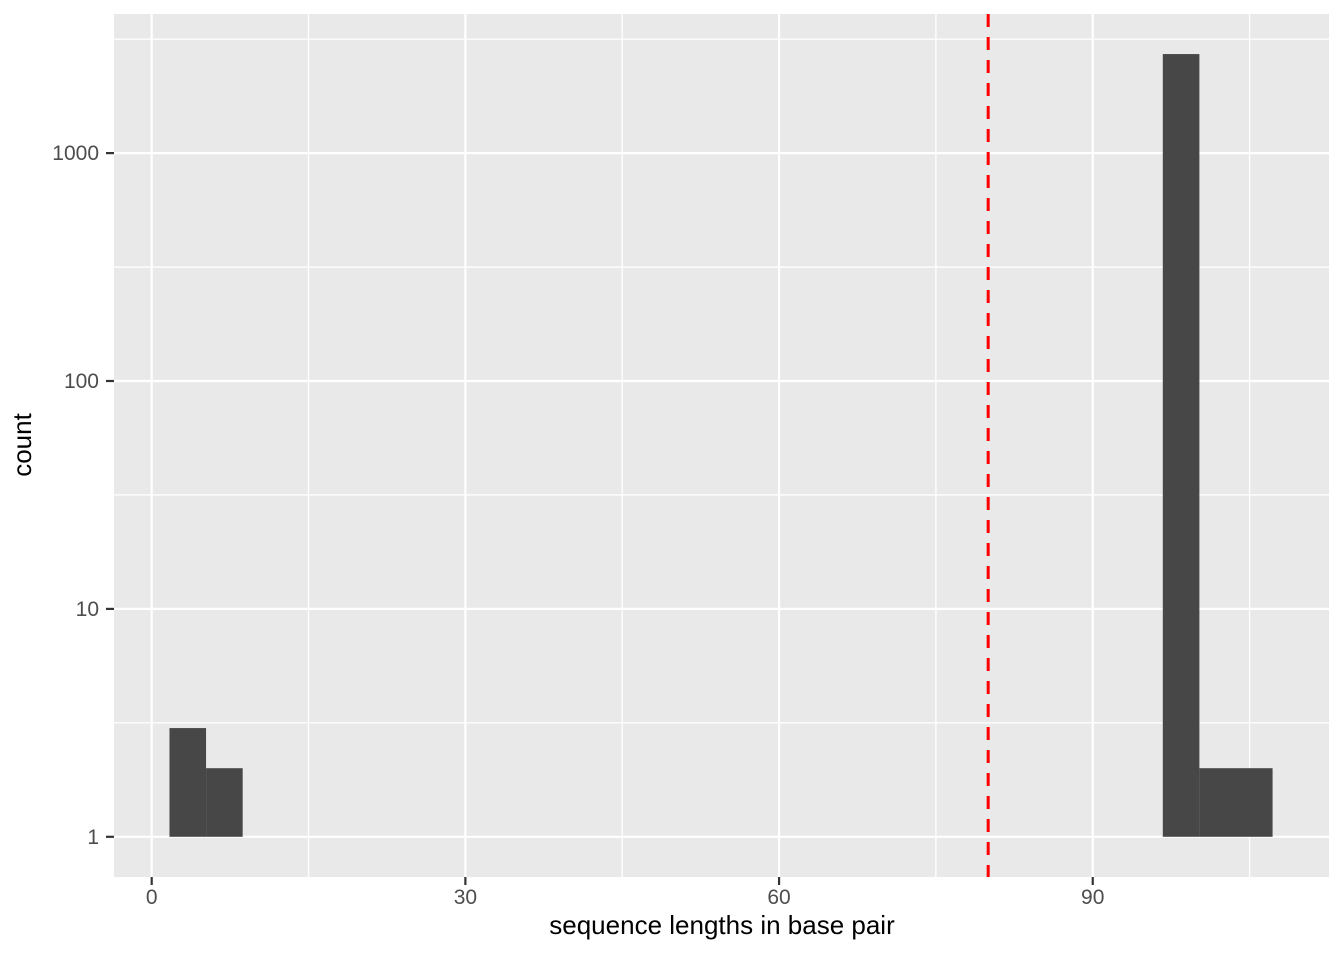  Describe the element at coordinates (75, 153) in the screenshot. I see `y-tick-label: 1000` at that location.